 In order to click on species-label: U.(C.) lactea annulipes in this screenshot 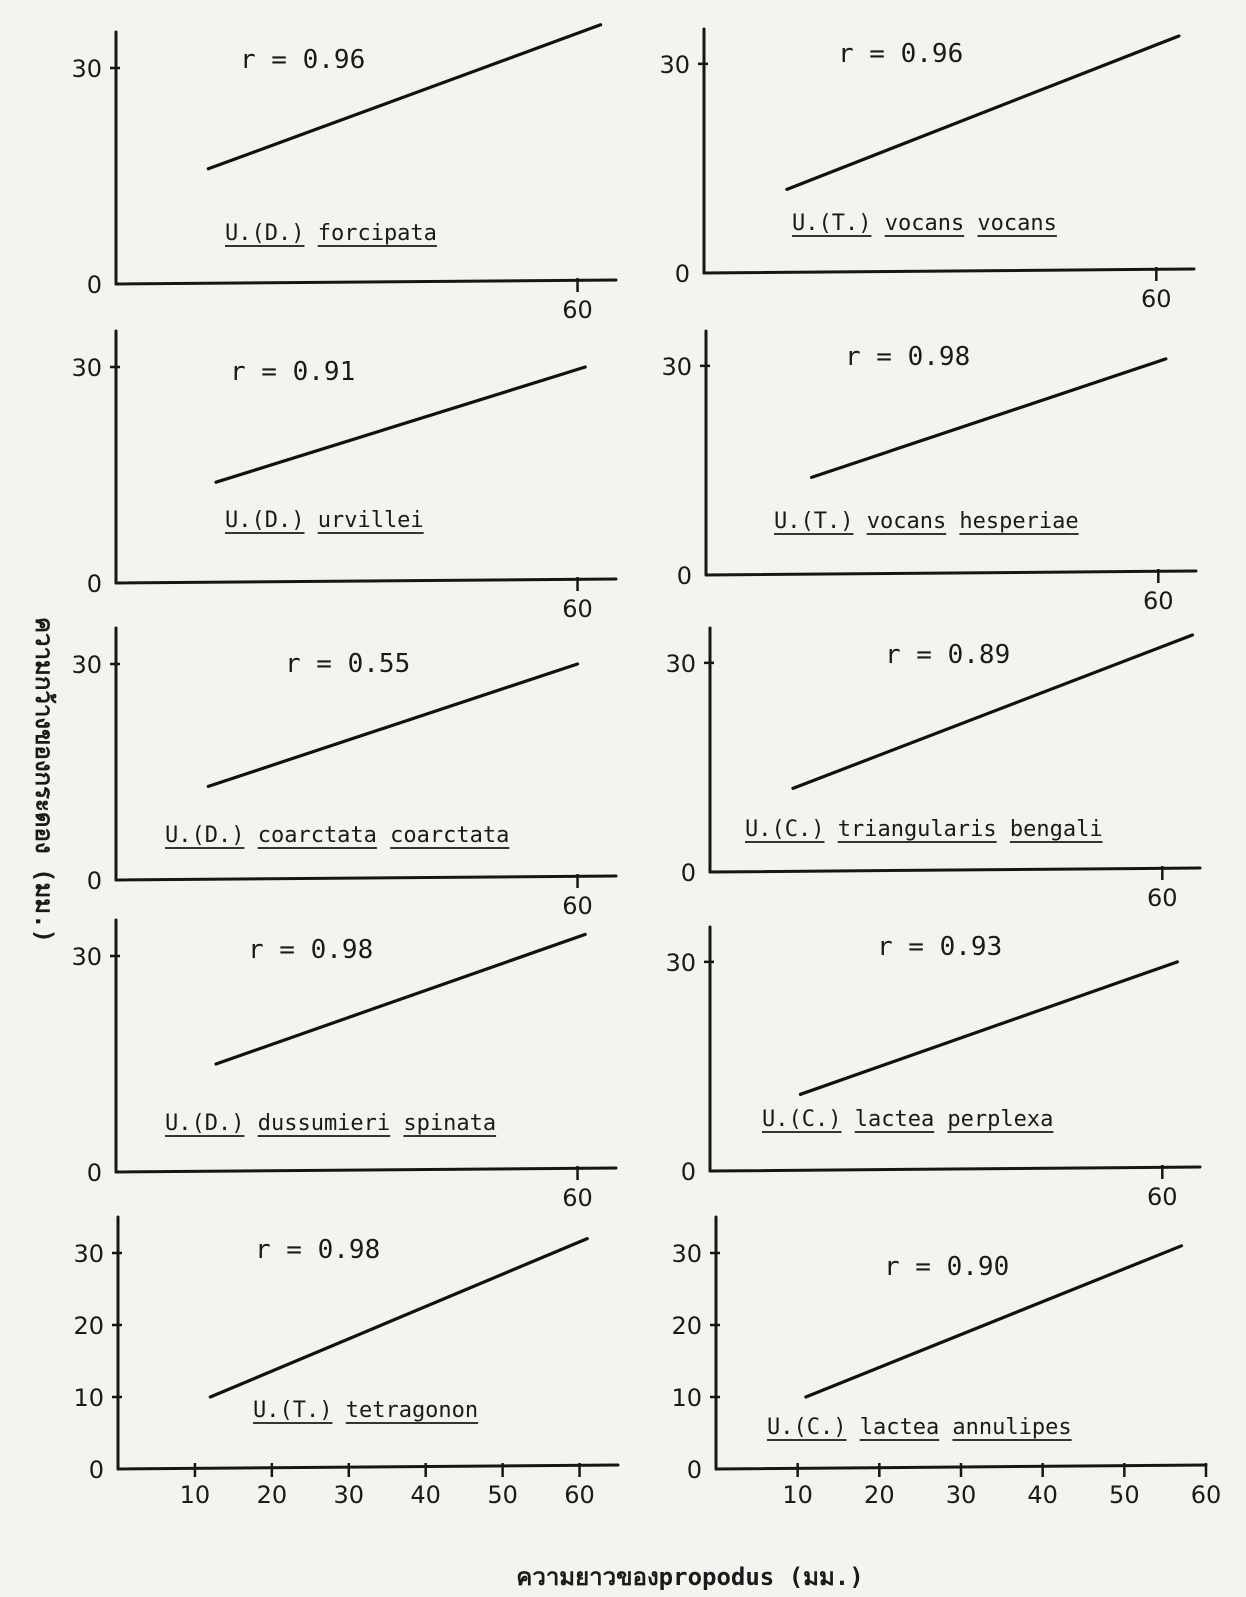, I will do `click(919, 1427)`.